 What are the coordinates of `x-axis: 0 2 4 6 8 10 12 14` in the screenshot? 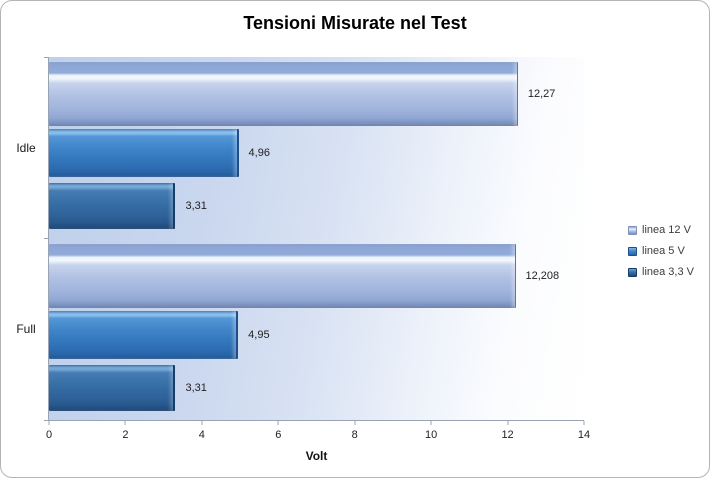 It's located at (317, 442).